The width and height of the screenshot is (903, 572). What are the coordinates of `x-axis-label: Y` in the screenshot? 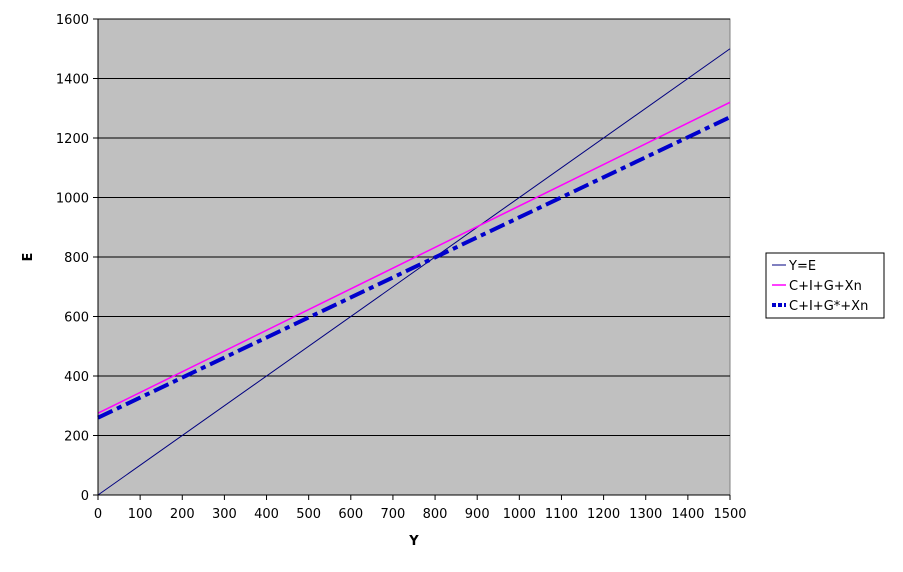 It's located at (413, 541).